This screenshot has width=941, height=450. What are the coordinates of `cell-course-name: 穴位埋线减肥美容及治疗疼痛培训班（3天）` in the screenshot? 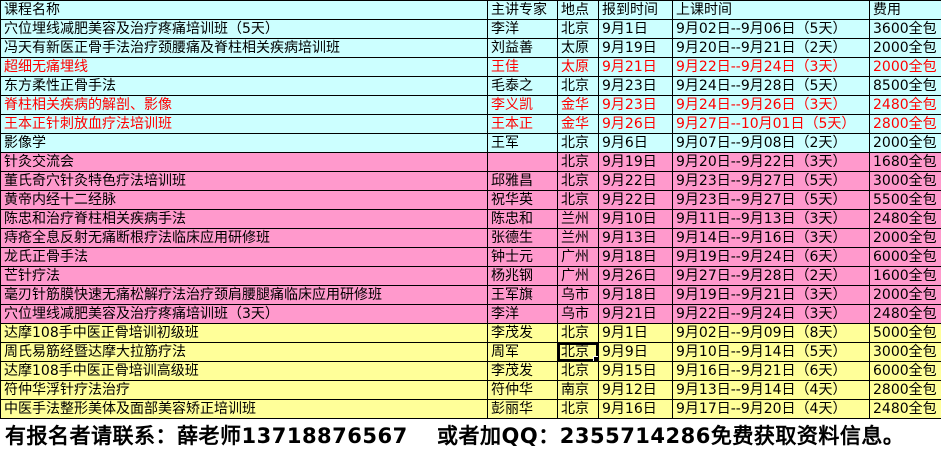 It's located at (244, 314).